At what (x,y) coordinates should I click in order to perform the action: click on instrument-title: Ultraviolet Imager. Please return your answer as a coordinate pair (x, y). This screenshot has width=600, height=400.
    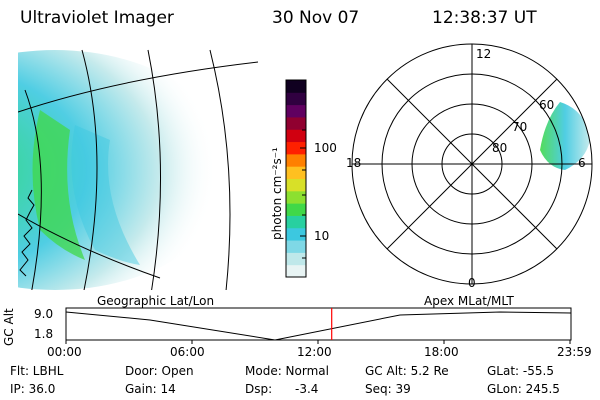
    Looking at the image, I should click on (97, 18).